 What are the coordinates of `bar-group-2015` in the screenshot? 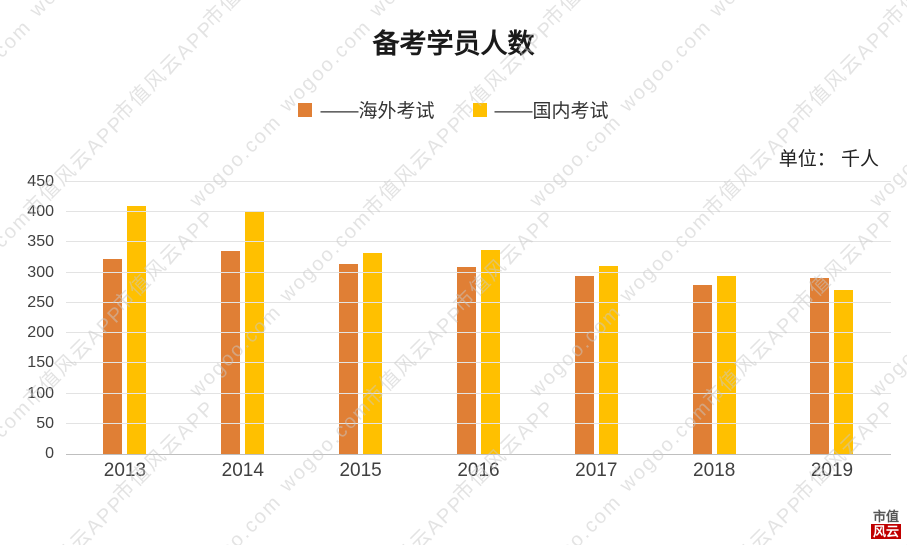 It's located at (361, 318).